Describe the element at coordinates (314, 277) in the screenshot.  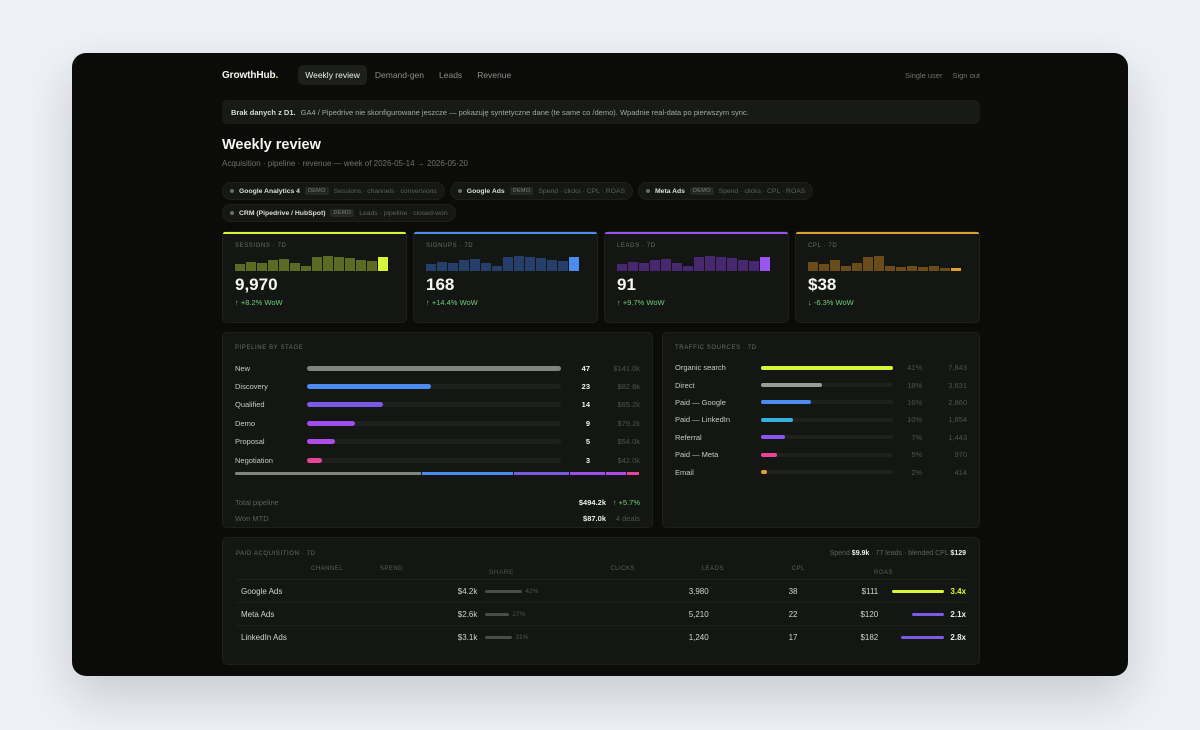
I see `kpi-card-sessions: SESSIONS · 7D 9,970 ↑ +8.2% WoW` at that location.